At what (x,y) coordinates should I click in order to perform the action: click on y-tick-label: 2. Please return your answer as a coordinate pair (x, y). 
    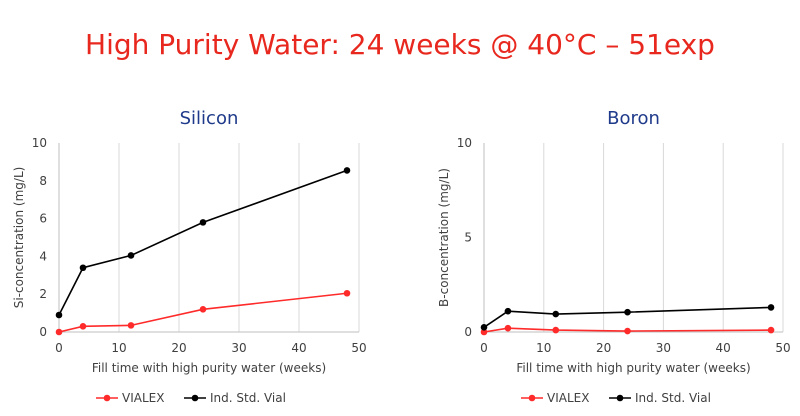
    Looking at the image, I should click on (43, 294).